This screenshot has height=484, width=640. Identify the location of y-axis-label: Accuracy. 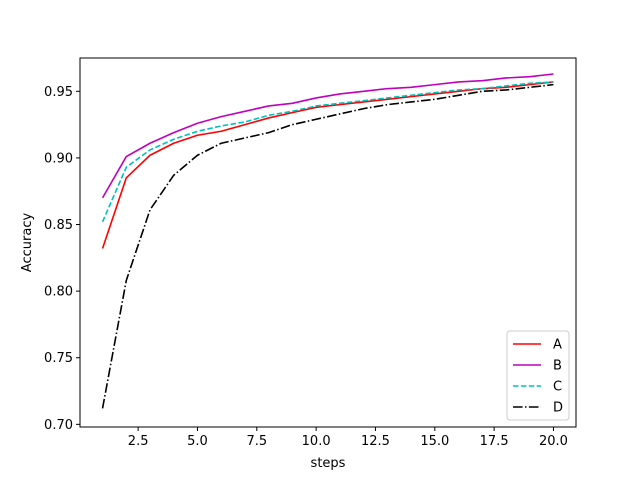
(27, 243).